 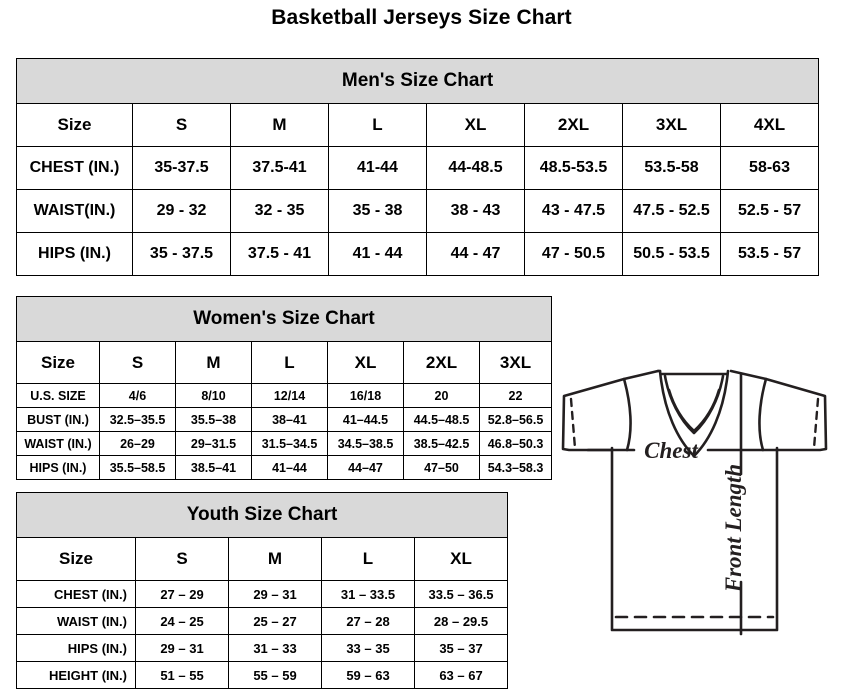 What do you see at coordinates (365, 443) in the screenshot?
I see `womens-waist-xl: 34.5–38.5` at bounding box center [365, 443].